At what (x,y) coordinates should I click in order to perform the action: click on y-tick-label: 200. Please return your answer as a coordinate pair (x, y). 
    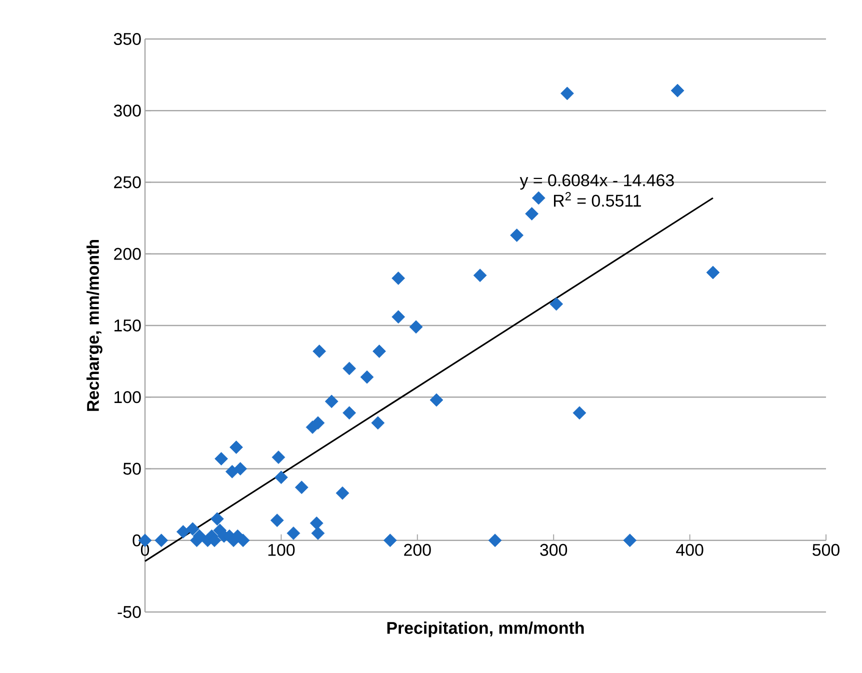
    Looking at the image, I should click on (127, 254).